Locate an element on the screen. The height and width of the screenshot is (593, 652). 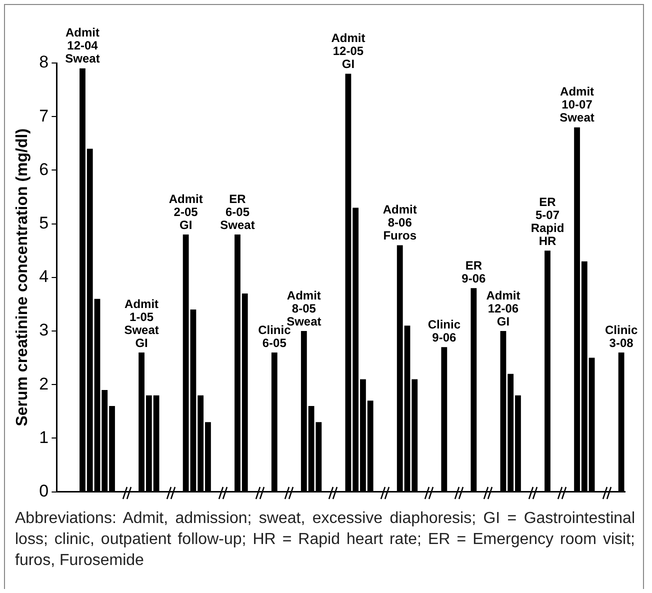
x-tick-label: Admit 1-05 Sweat GI is located at coordinates (141, 323).